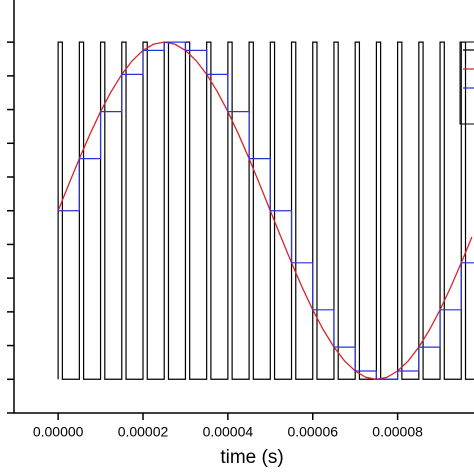 This screenshot has width=474, height=474. Describe the element at coordinates (312, 432) in the screenshot. I see `x-tick-label: 0.00006` at that location.